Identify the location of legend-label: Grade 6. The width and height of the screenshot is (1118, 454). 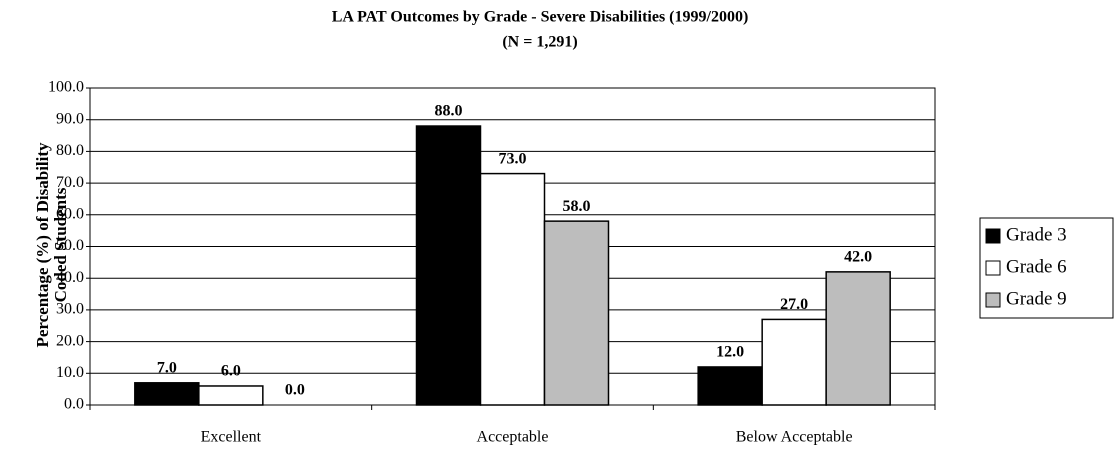
(1036, 266).